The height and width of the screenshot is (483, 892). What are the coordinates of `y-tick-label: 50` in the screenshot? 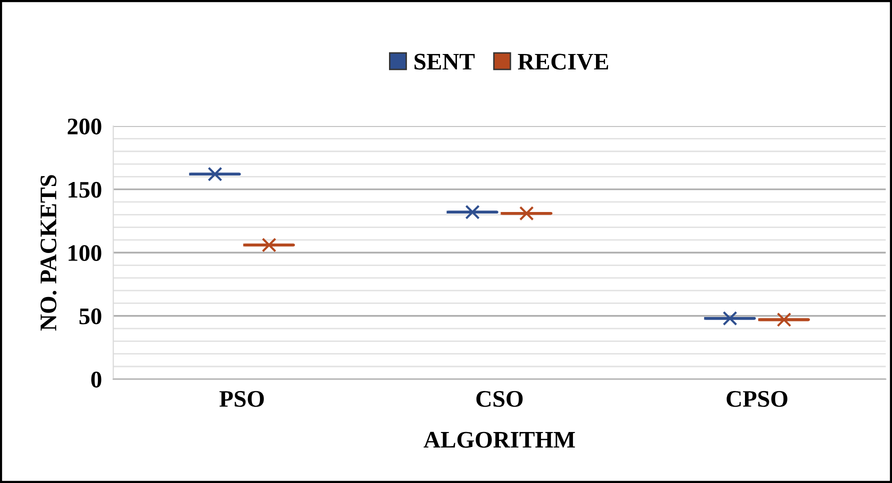 It's located at (91, 316).